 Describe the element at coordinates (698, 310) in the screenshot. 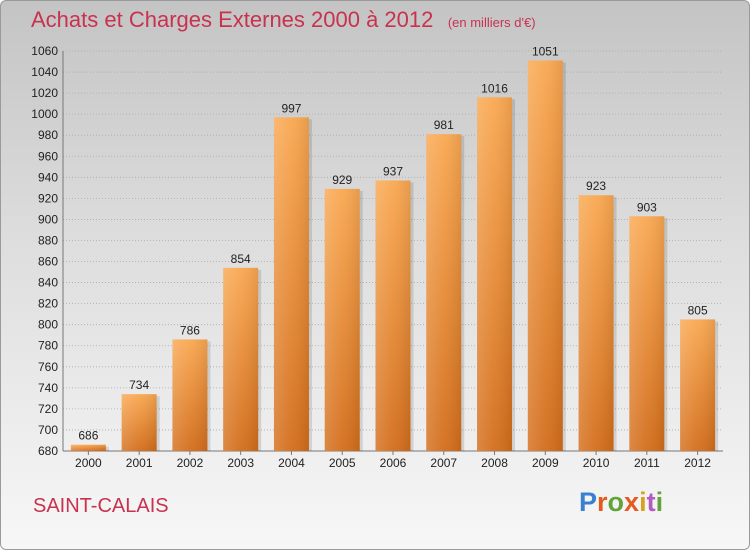

I see `bar-value-label: 805` at that location.